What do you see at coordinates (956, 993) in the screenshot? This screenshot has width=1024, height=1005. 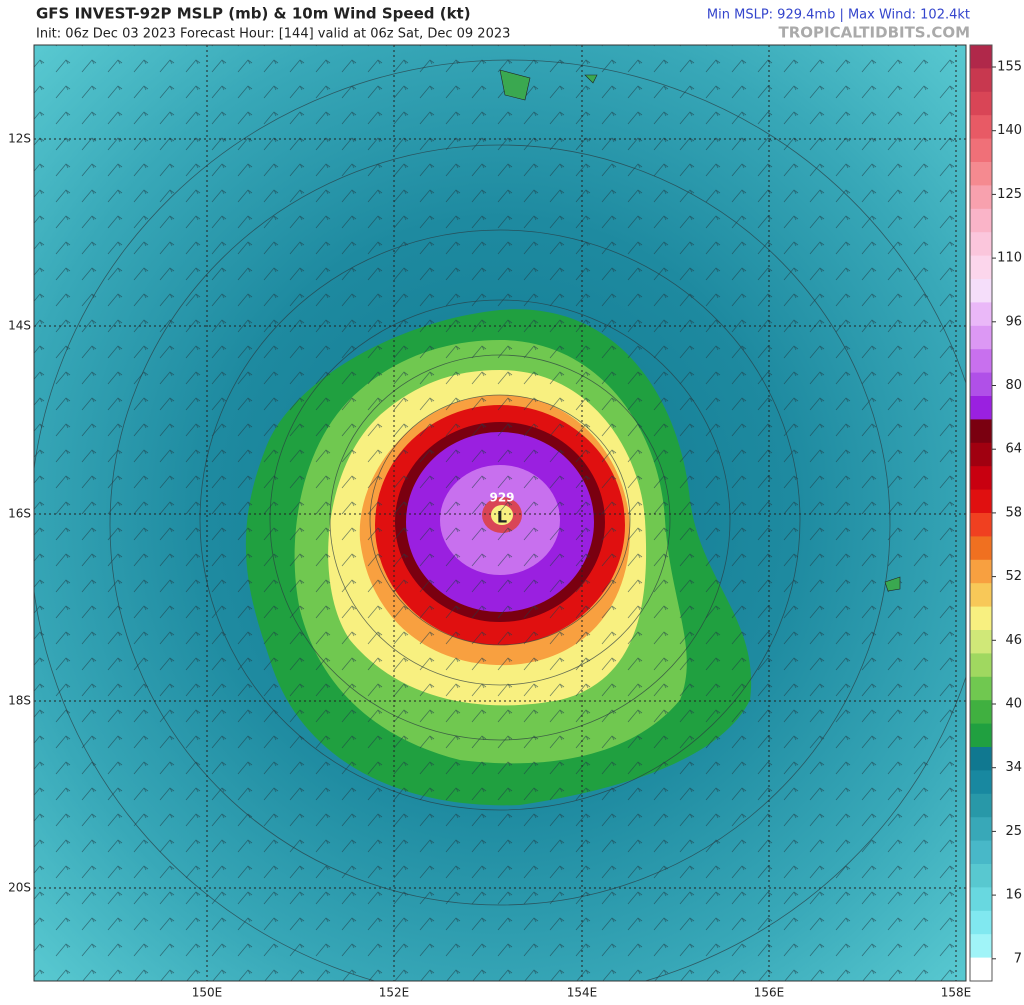 I see `lon-label: 158E` at bounding box center [956, 993].